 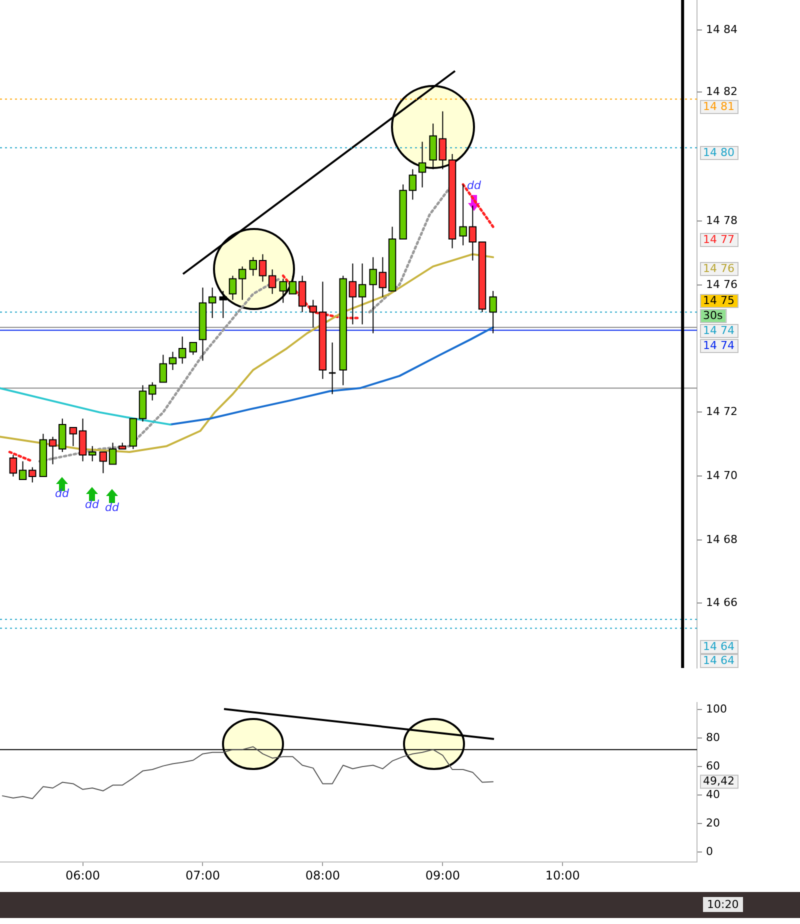 What do you see at coordinates (718, 239) in the screenshot?
I see `text: 14 77` at bounding box center [718, 239].